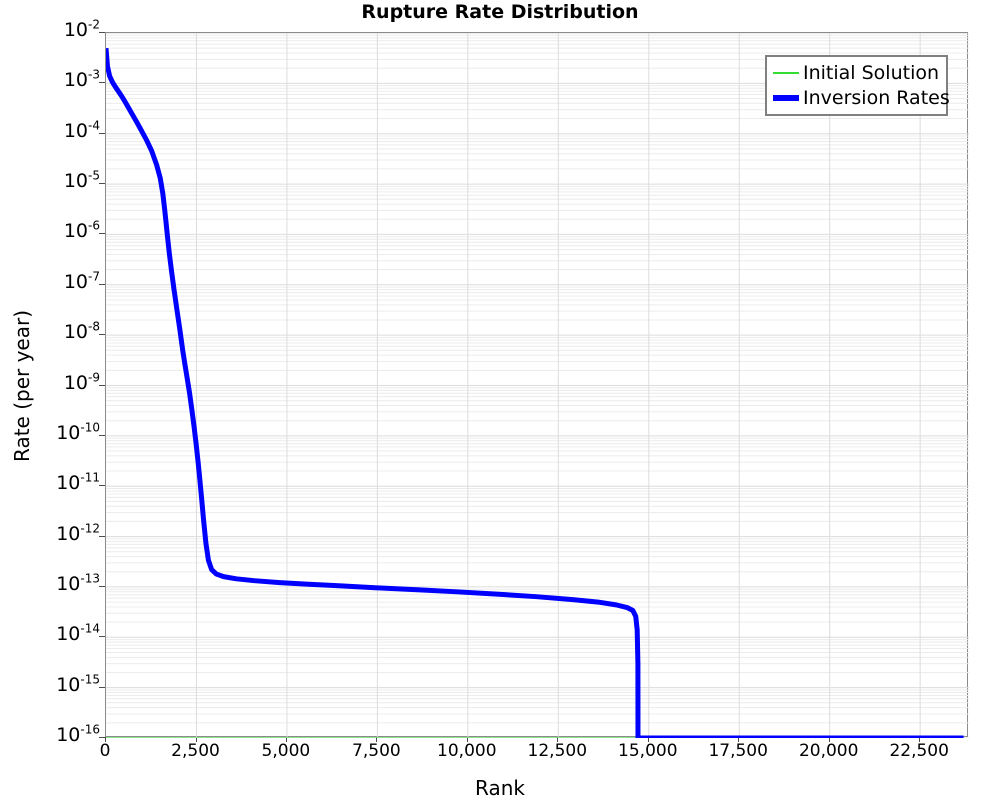  Describe the element at coordinates (81, 130) in the screenshot. I see `y-tick-label: 10⁻⁴` at that location.